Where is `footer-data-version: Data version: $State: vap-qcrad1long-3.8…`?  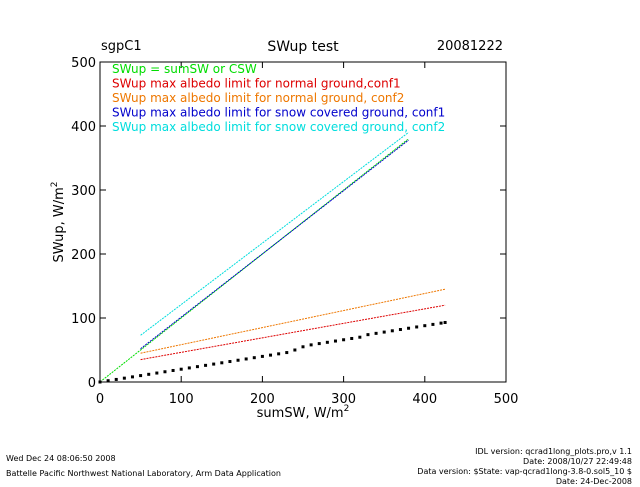 footer-data-version: Data version: $State: vap-qcrad1long-3.8… is located at coordinates (524, 471).